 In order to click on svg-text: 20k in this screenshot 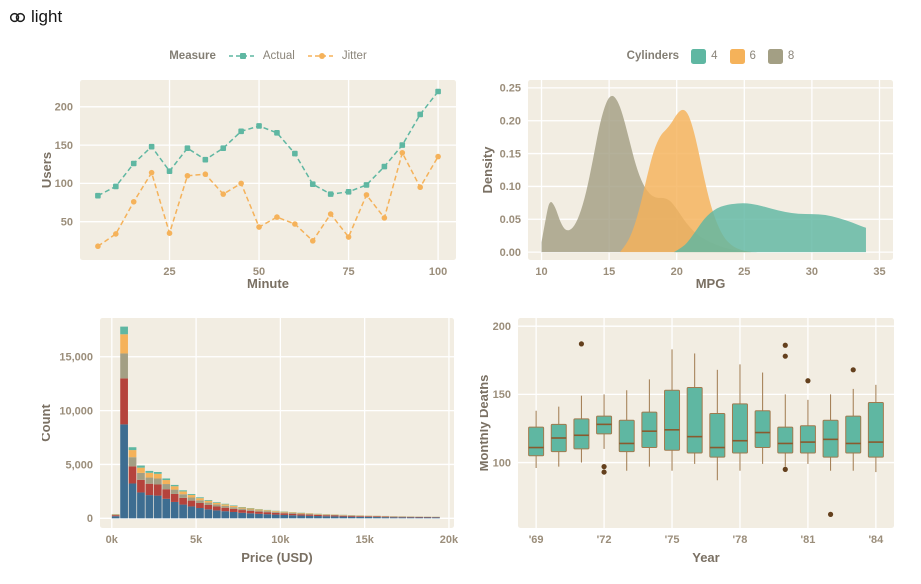, I will do `click(449, 540)`.